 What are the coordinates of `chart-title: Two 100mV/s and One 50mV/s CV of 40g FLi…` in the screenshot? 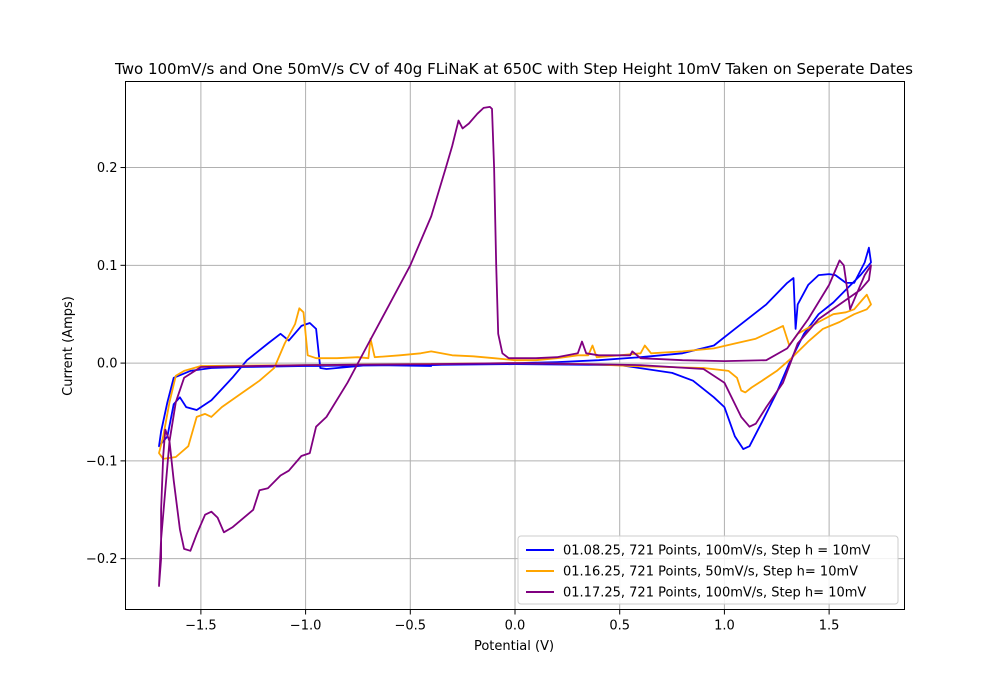 It's located at (513, 69).